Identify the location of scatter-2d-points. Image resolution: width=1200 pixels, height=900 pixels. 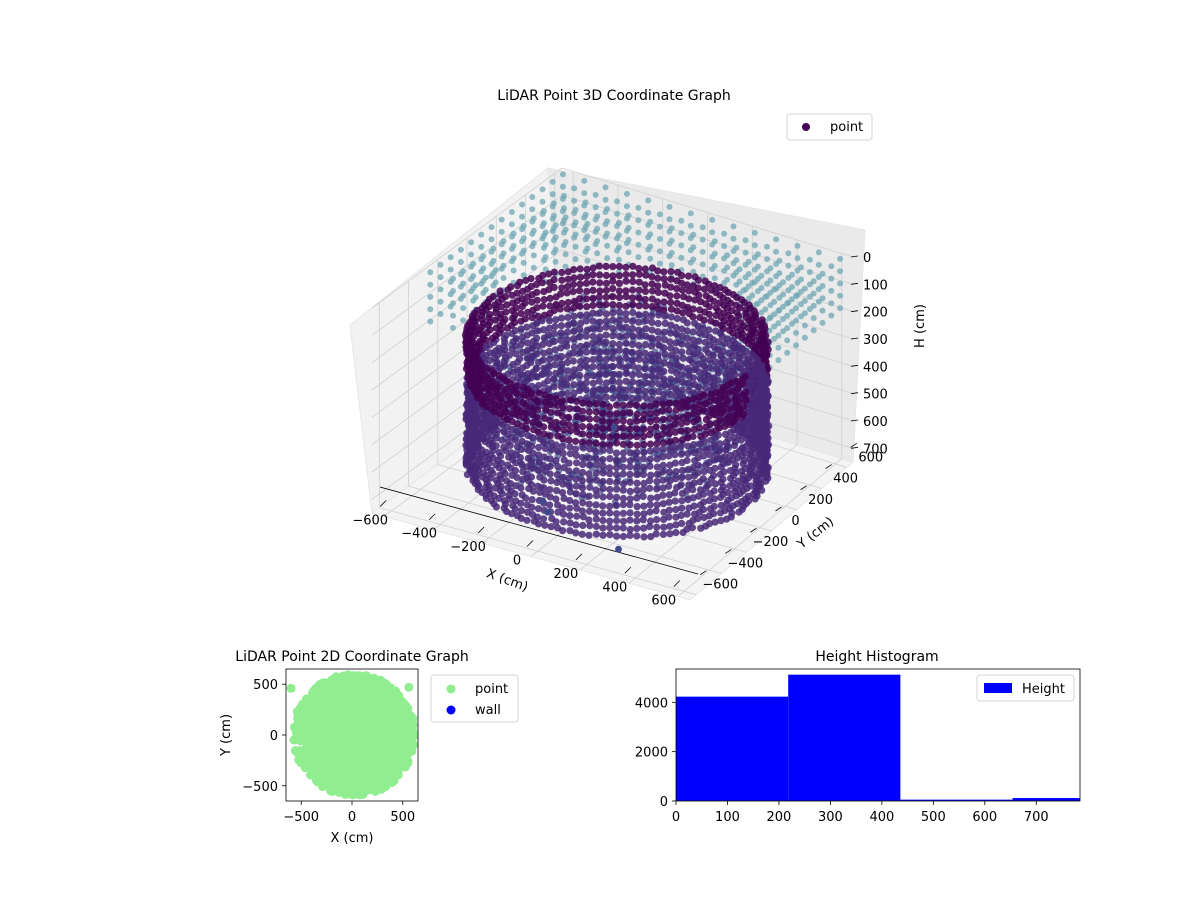
(352, 735).